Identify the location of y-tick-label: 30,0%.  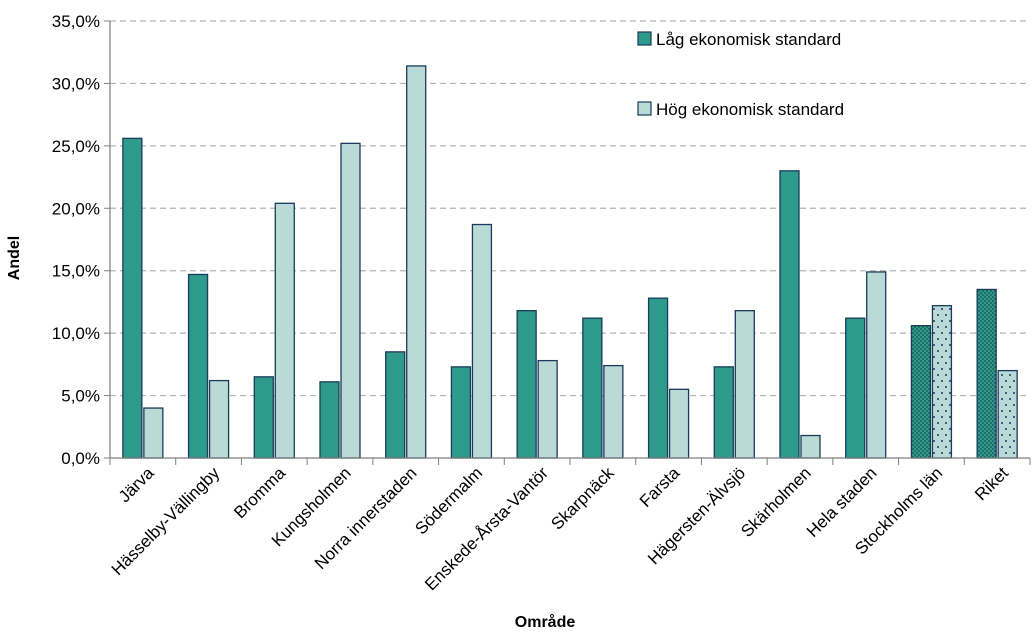
(76, 83).